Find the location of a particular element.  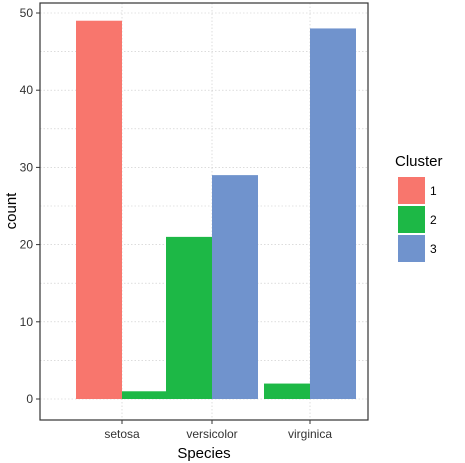

y-tick-label: 40 is located at coordinates (27, 90).